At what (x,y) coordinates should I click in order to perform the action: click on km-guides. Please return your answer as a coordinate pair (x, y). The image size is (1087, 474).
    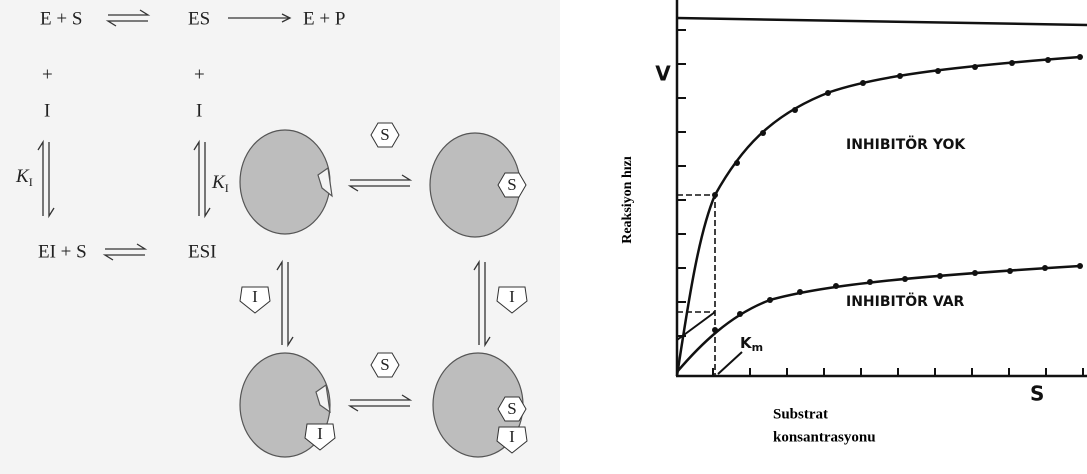
    Looking at the image, I should click on (696, 285).